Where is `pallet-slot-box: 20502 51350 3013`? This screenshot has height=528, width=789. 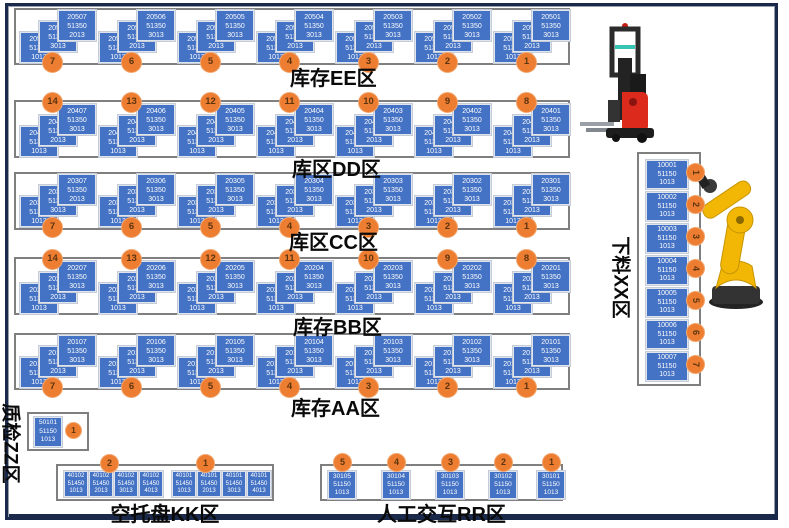
pallet-slot-box: 20502 51350 3013 is located at coordinates (472, 25).